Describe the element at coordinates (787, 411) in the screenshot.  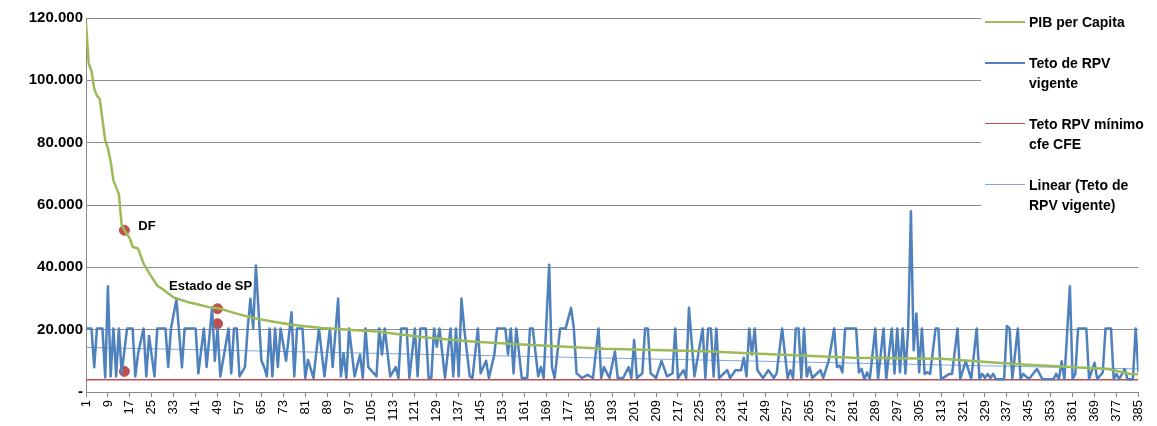
I see `x-tick-label: 257` at that location.